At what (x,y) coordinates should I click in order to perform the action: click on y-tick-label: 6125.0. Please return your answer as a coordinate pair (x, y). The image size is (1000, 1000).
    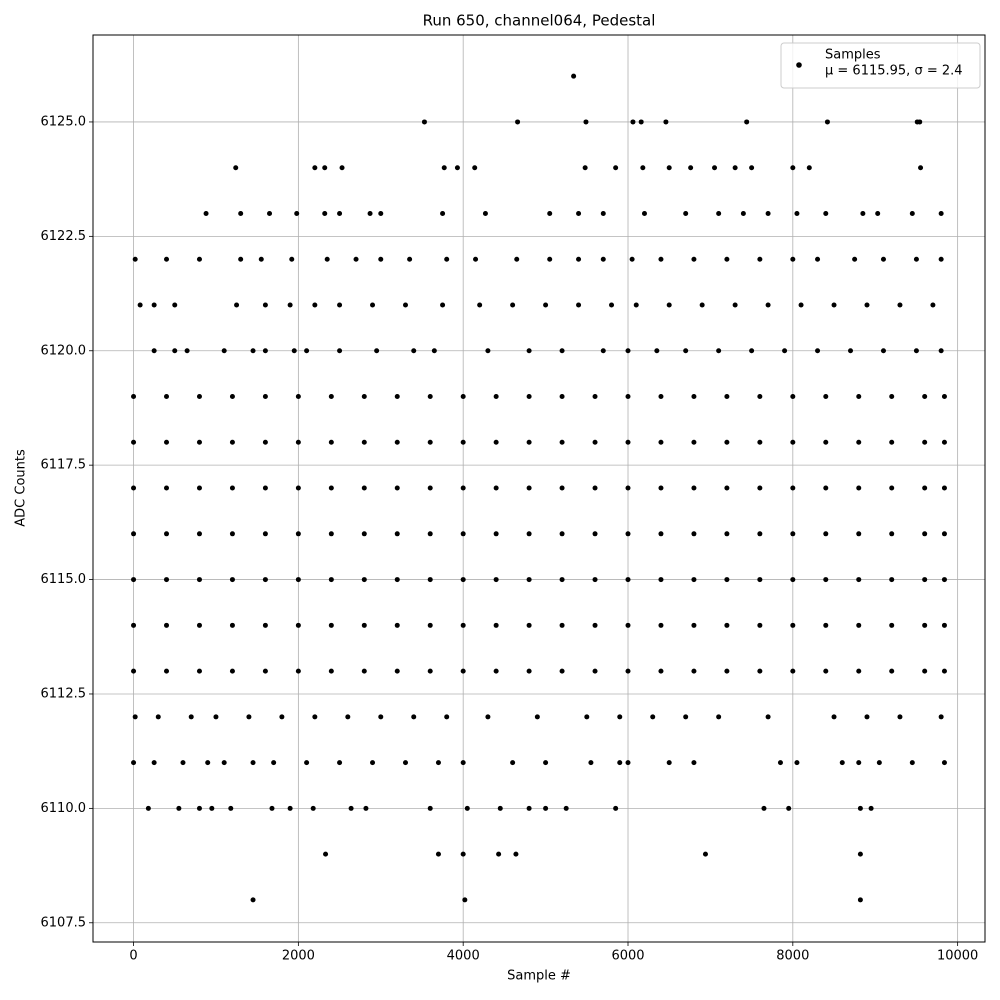
    Looking at the image, I should click on (64, 121).